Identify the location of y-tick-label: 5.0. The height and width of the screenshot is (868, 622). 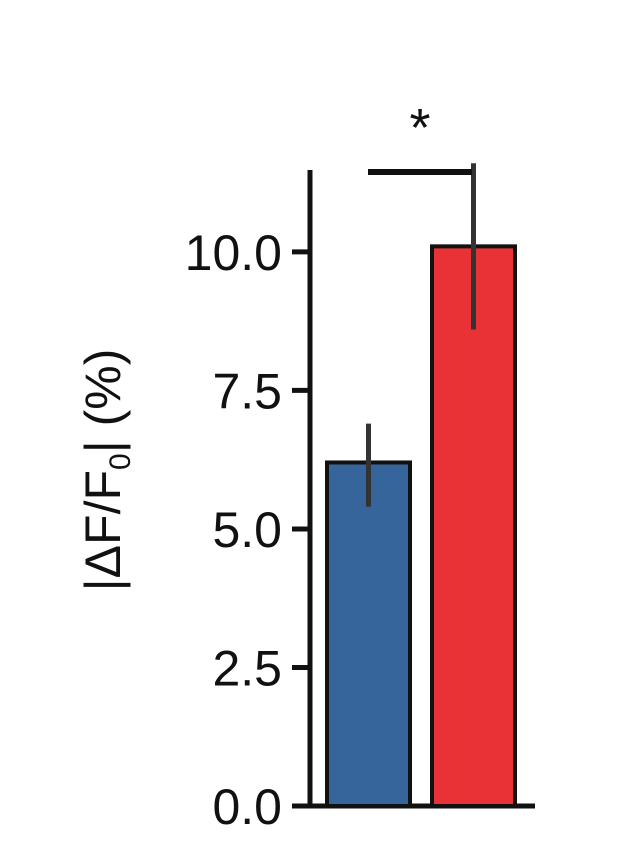
(247, 530).